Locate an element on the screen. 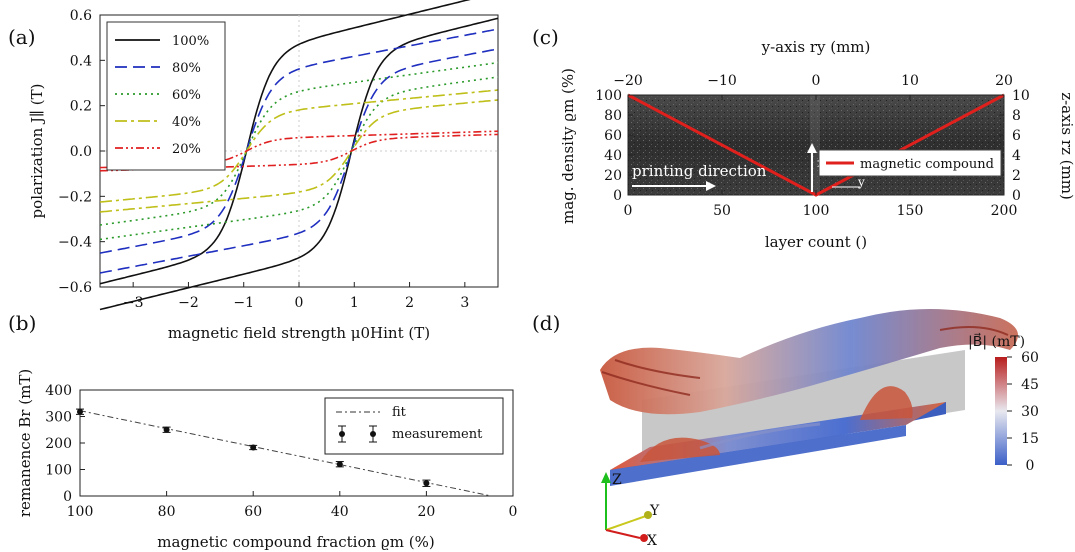 The width and height of the screenshot is (1075, 552). chart-a-series-3-upper is located at coordinates (299, 146).